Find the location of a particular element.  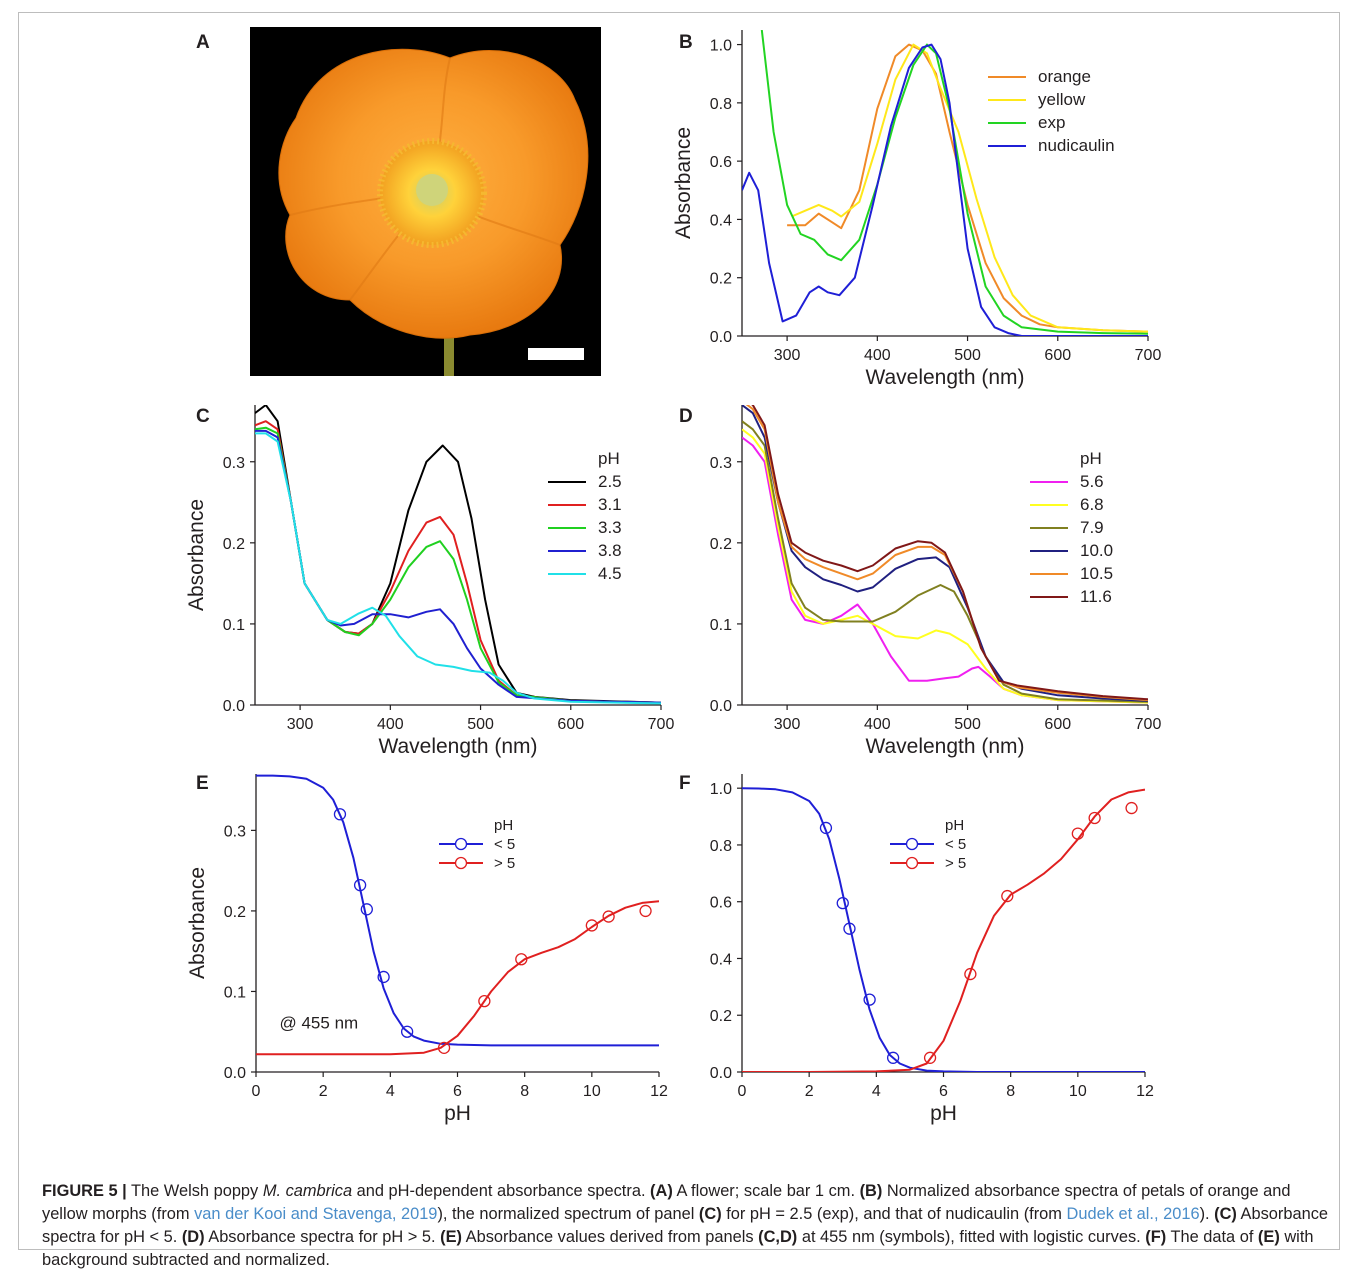

caption-text: and pH-dependent absorbance spectra. is located at coordinates (501, 1191).